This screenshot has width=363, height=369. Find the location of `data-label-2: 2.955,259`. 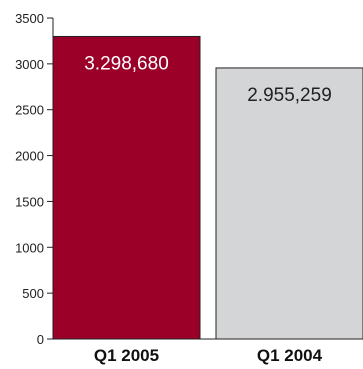

data-label-2: 2.955,259 is located at coordinates (289, 95).